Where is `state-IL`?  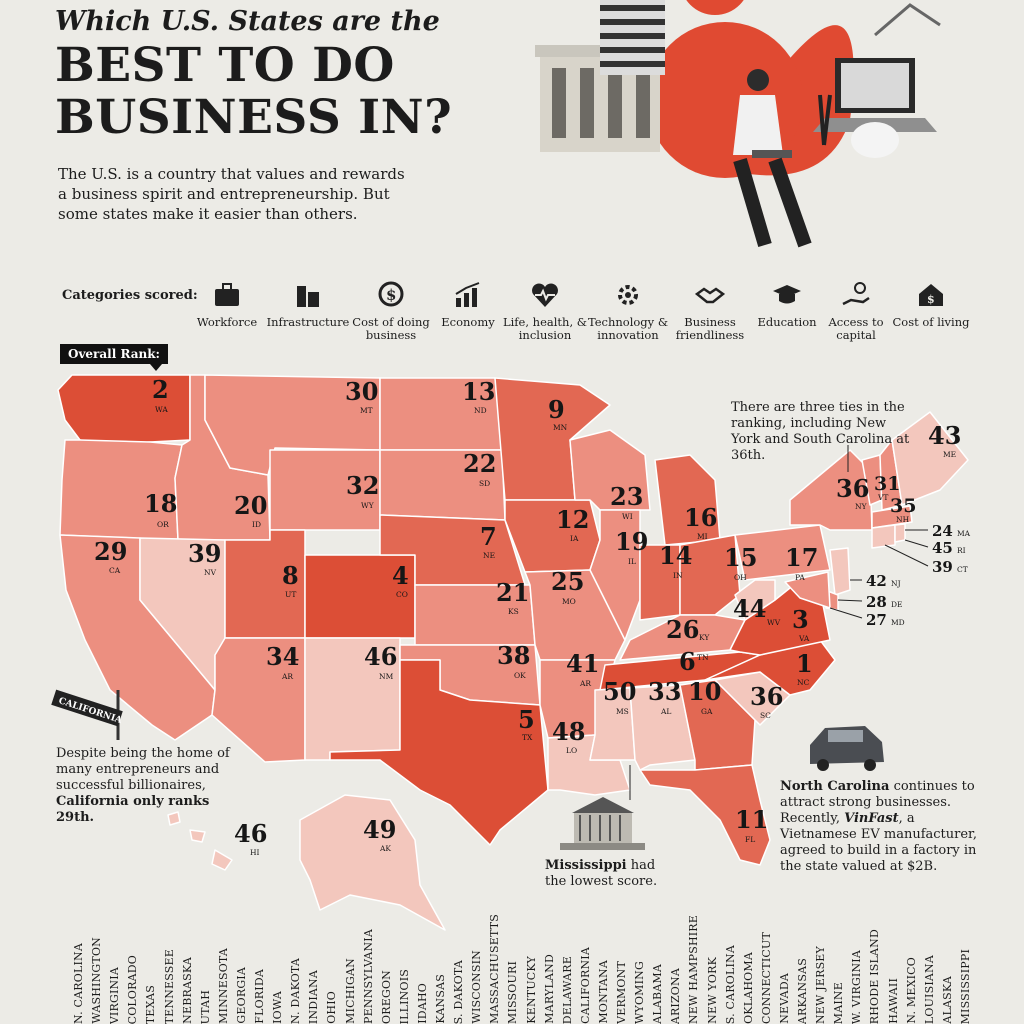 state-IL is located at coordinates (615, 575).